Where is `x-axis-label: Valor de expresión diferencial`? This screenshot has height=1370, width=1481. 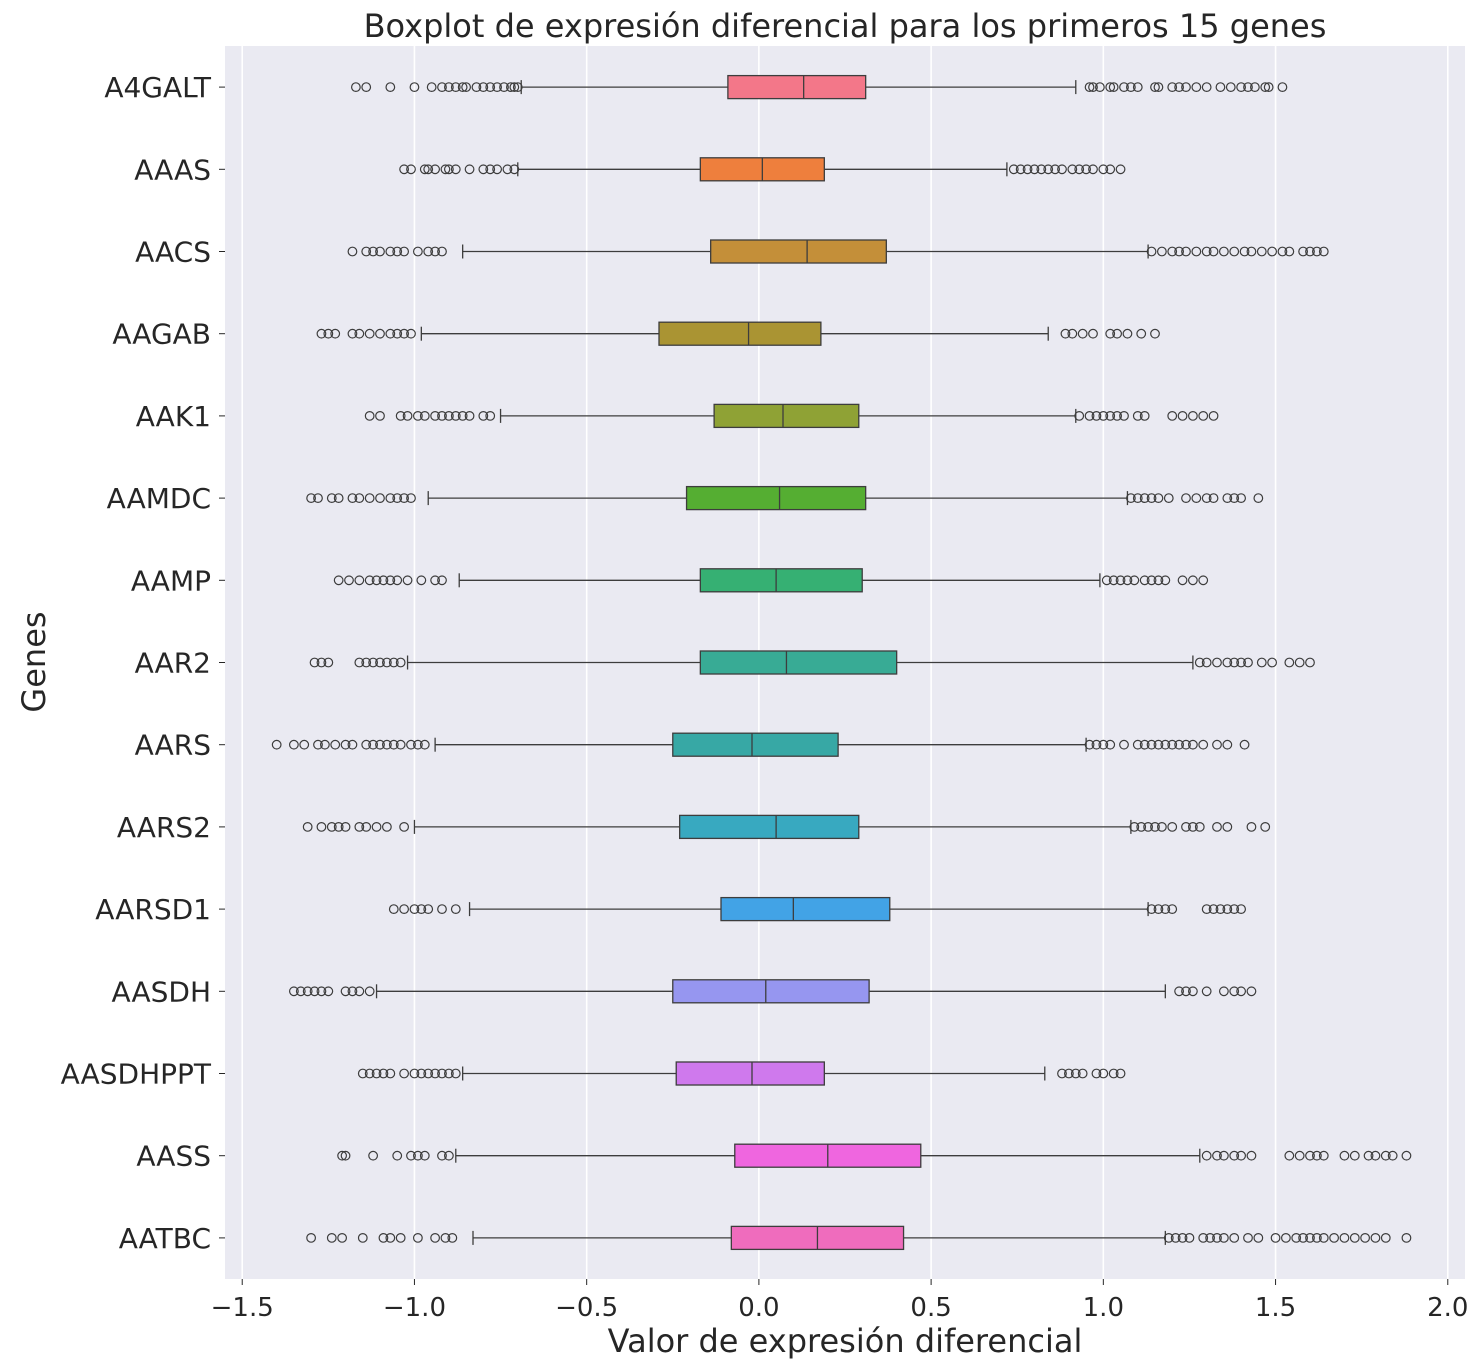
x-axis-label: Valor de expresión diferencial is located at coordinates (845, 1341).